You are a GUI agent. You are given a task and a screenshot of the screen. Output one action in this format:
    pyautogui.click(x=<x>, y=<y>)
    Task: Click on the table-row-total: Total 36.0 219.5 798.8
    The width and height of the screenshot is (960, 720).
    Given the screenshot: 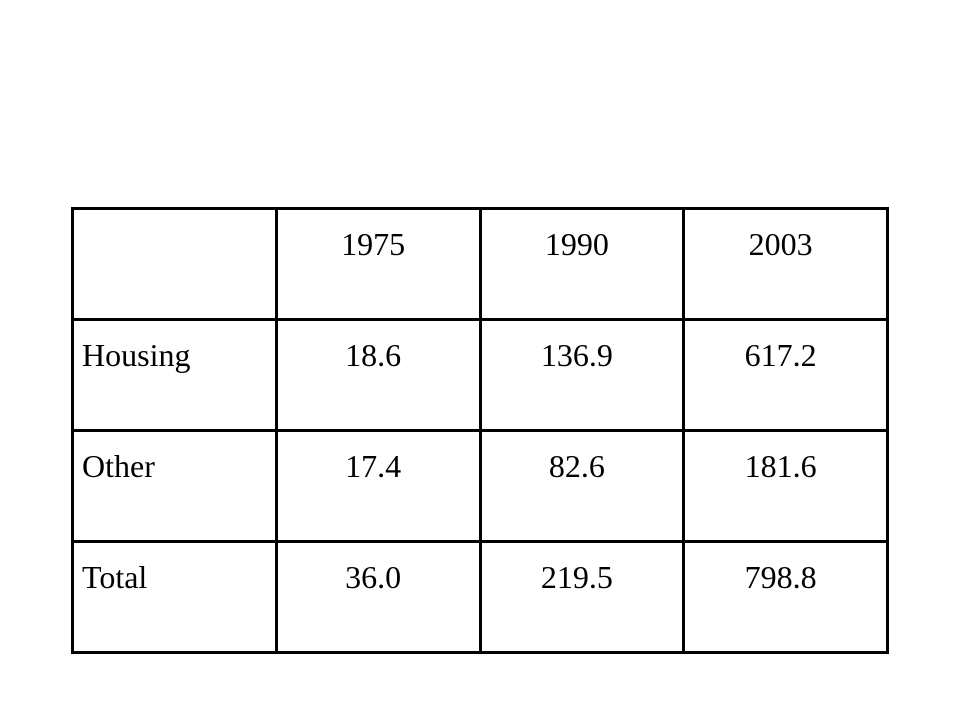 What is the action you would take?
    pyautogui.click(x=480, y=597)
    